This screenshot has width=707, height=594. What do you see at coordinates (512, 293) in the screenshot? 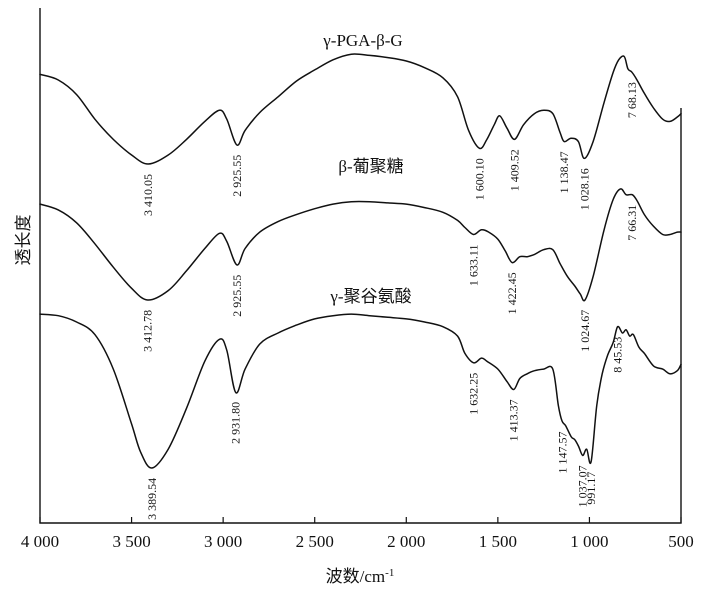
I see `peak-label: 1 422.45` at bounding box center [512, 293].